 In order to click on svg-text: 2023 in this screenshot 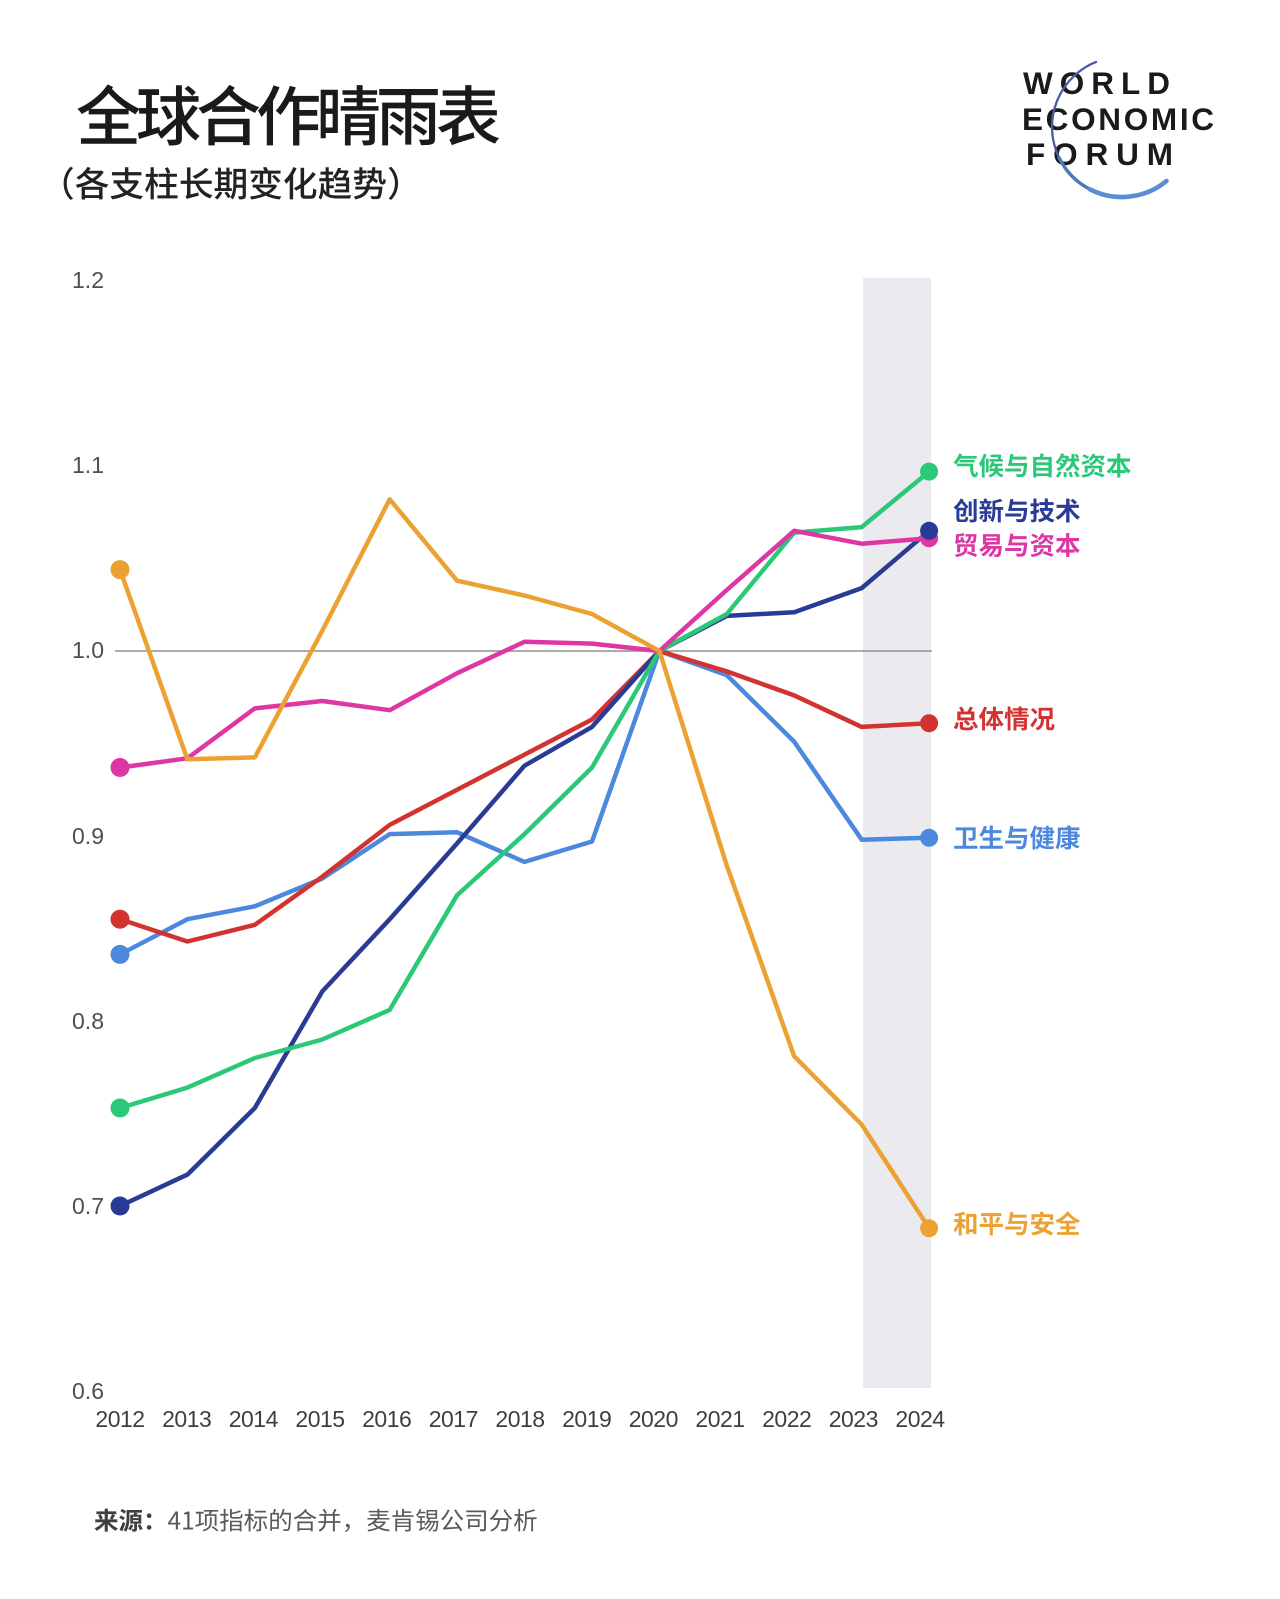, I will do `click(853, 1419)`.